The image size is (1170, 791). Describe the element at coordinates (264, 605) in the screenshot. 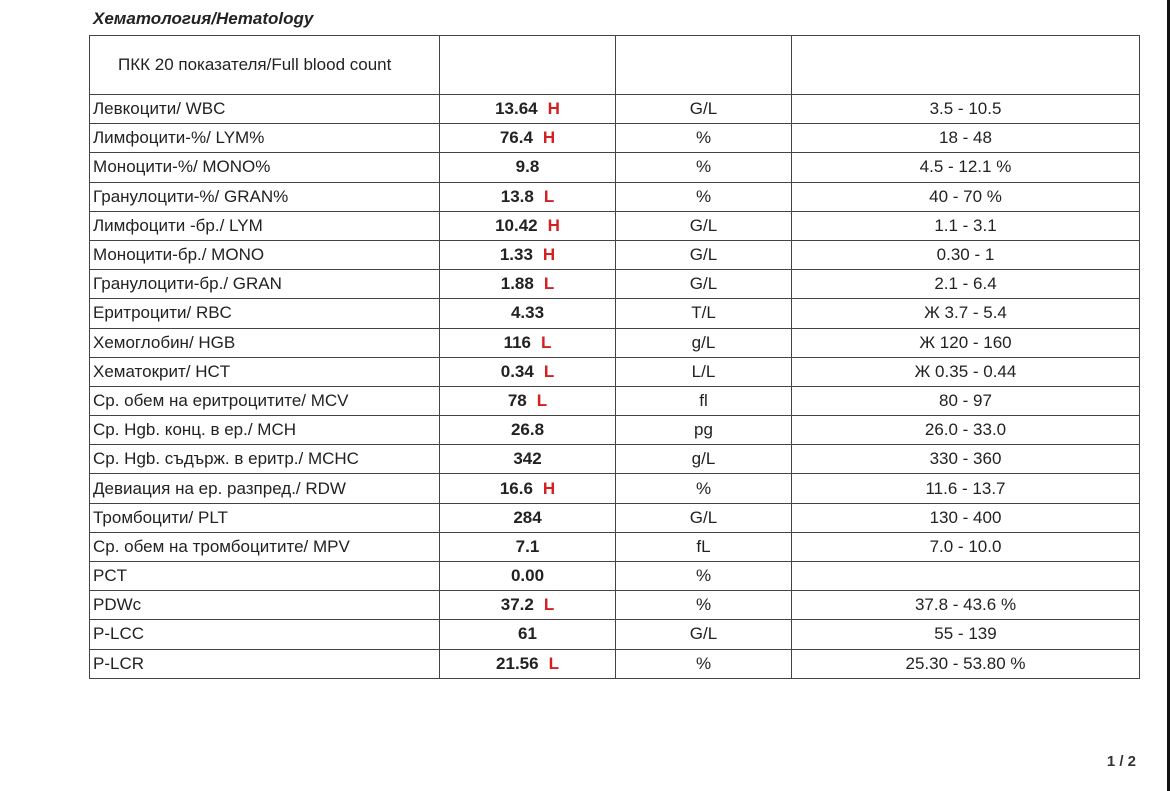

I see `test-name: PDWc` at that location.